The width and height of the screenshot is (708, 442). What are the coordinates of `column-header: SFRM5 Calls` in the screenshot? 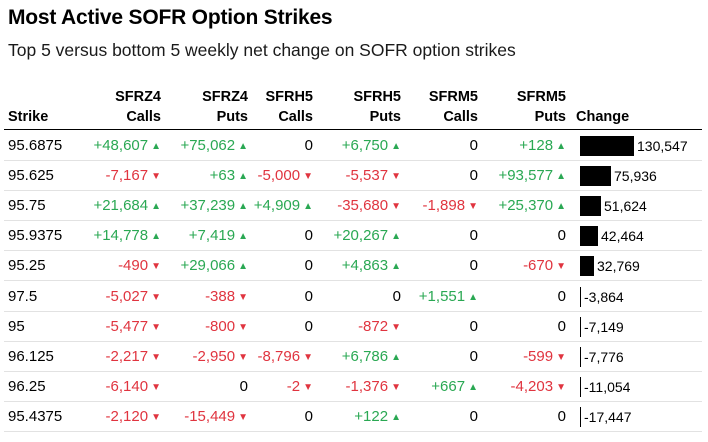 It's located at (453, 107).